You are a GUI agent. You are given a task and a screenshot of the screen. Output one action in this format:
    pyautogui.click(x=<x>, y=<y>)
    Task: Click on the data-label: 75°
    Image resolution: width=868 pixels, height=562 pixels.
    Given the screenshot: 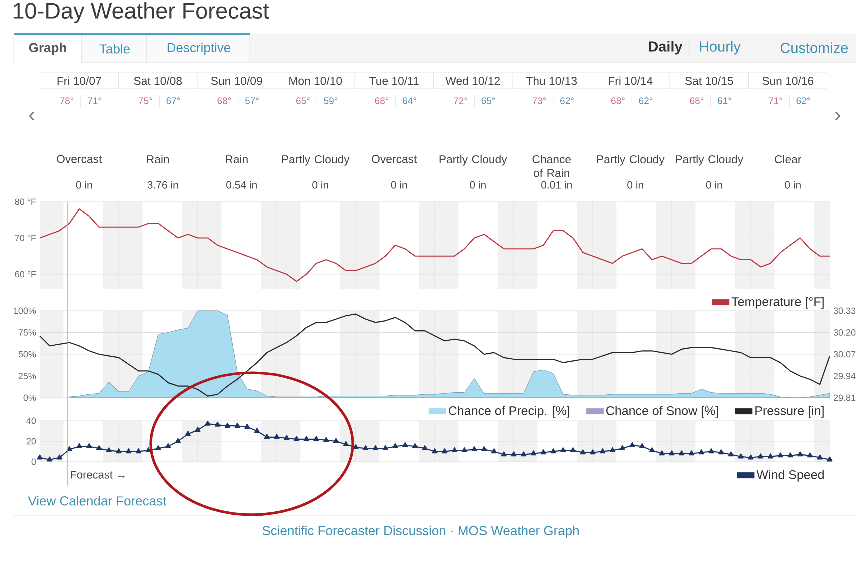 What is the action you would take?
    pyautogui.click(x=145, y=101)
    